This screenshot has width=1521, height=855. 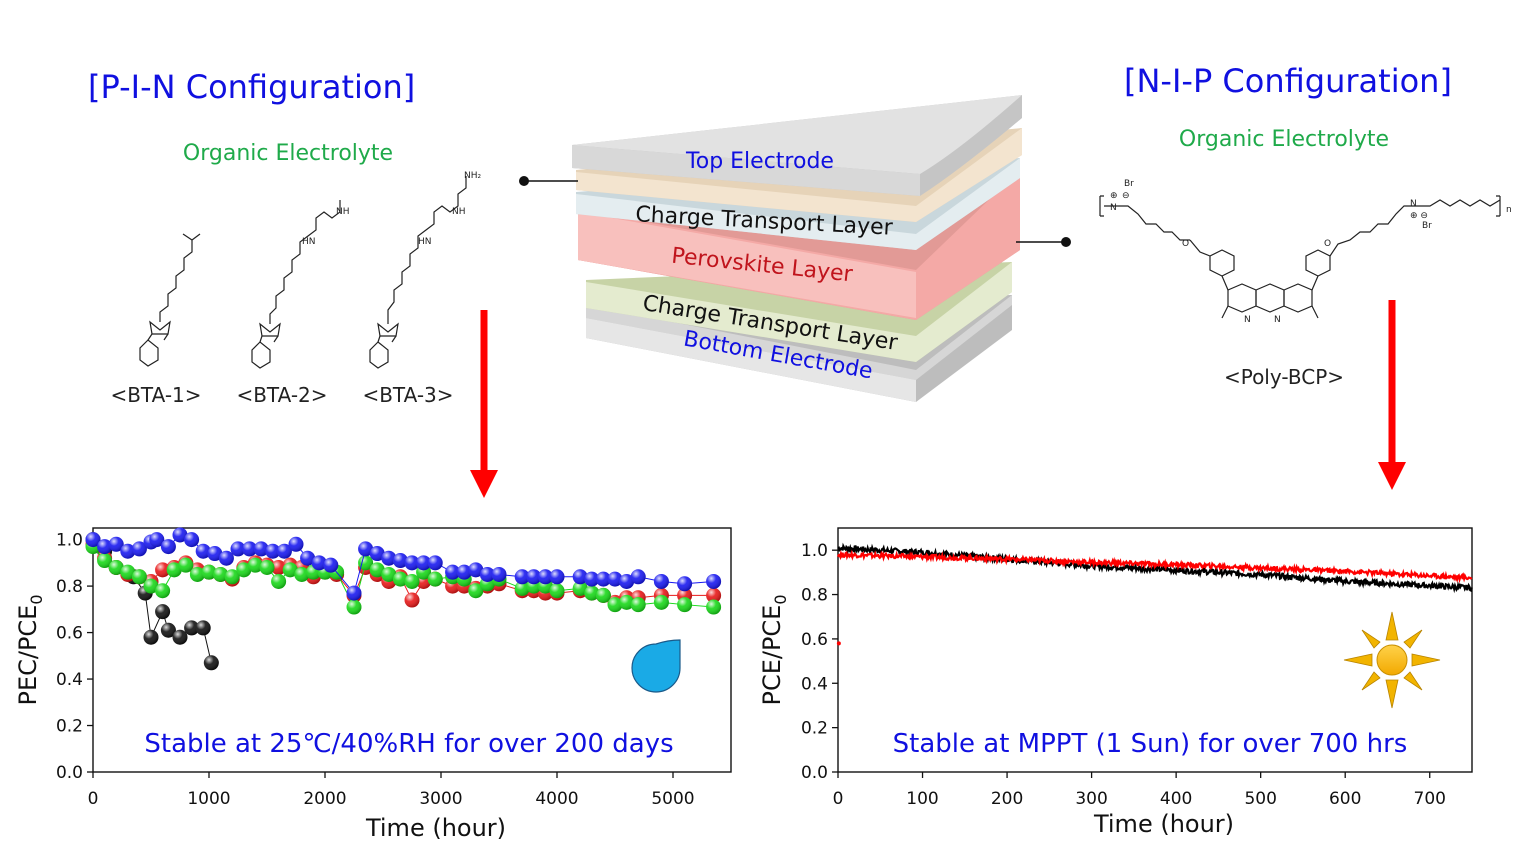 What do you see at coordinates (1155, 650) in the screenshot?
I see `right-chart-frame` at bounding box center [1155, 650].